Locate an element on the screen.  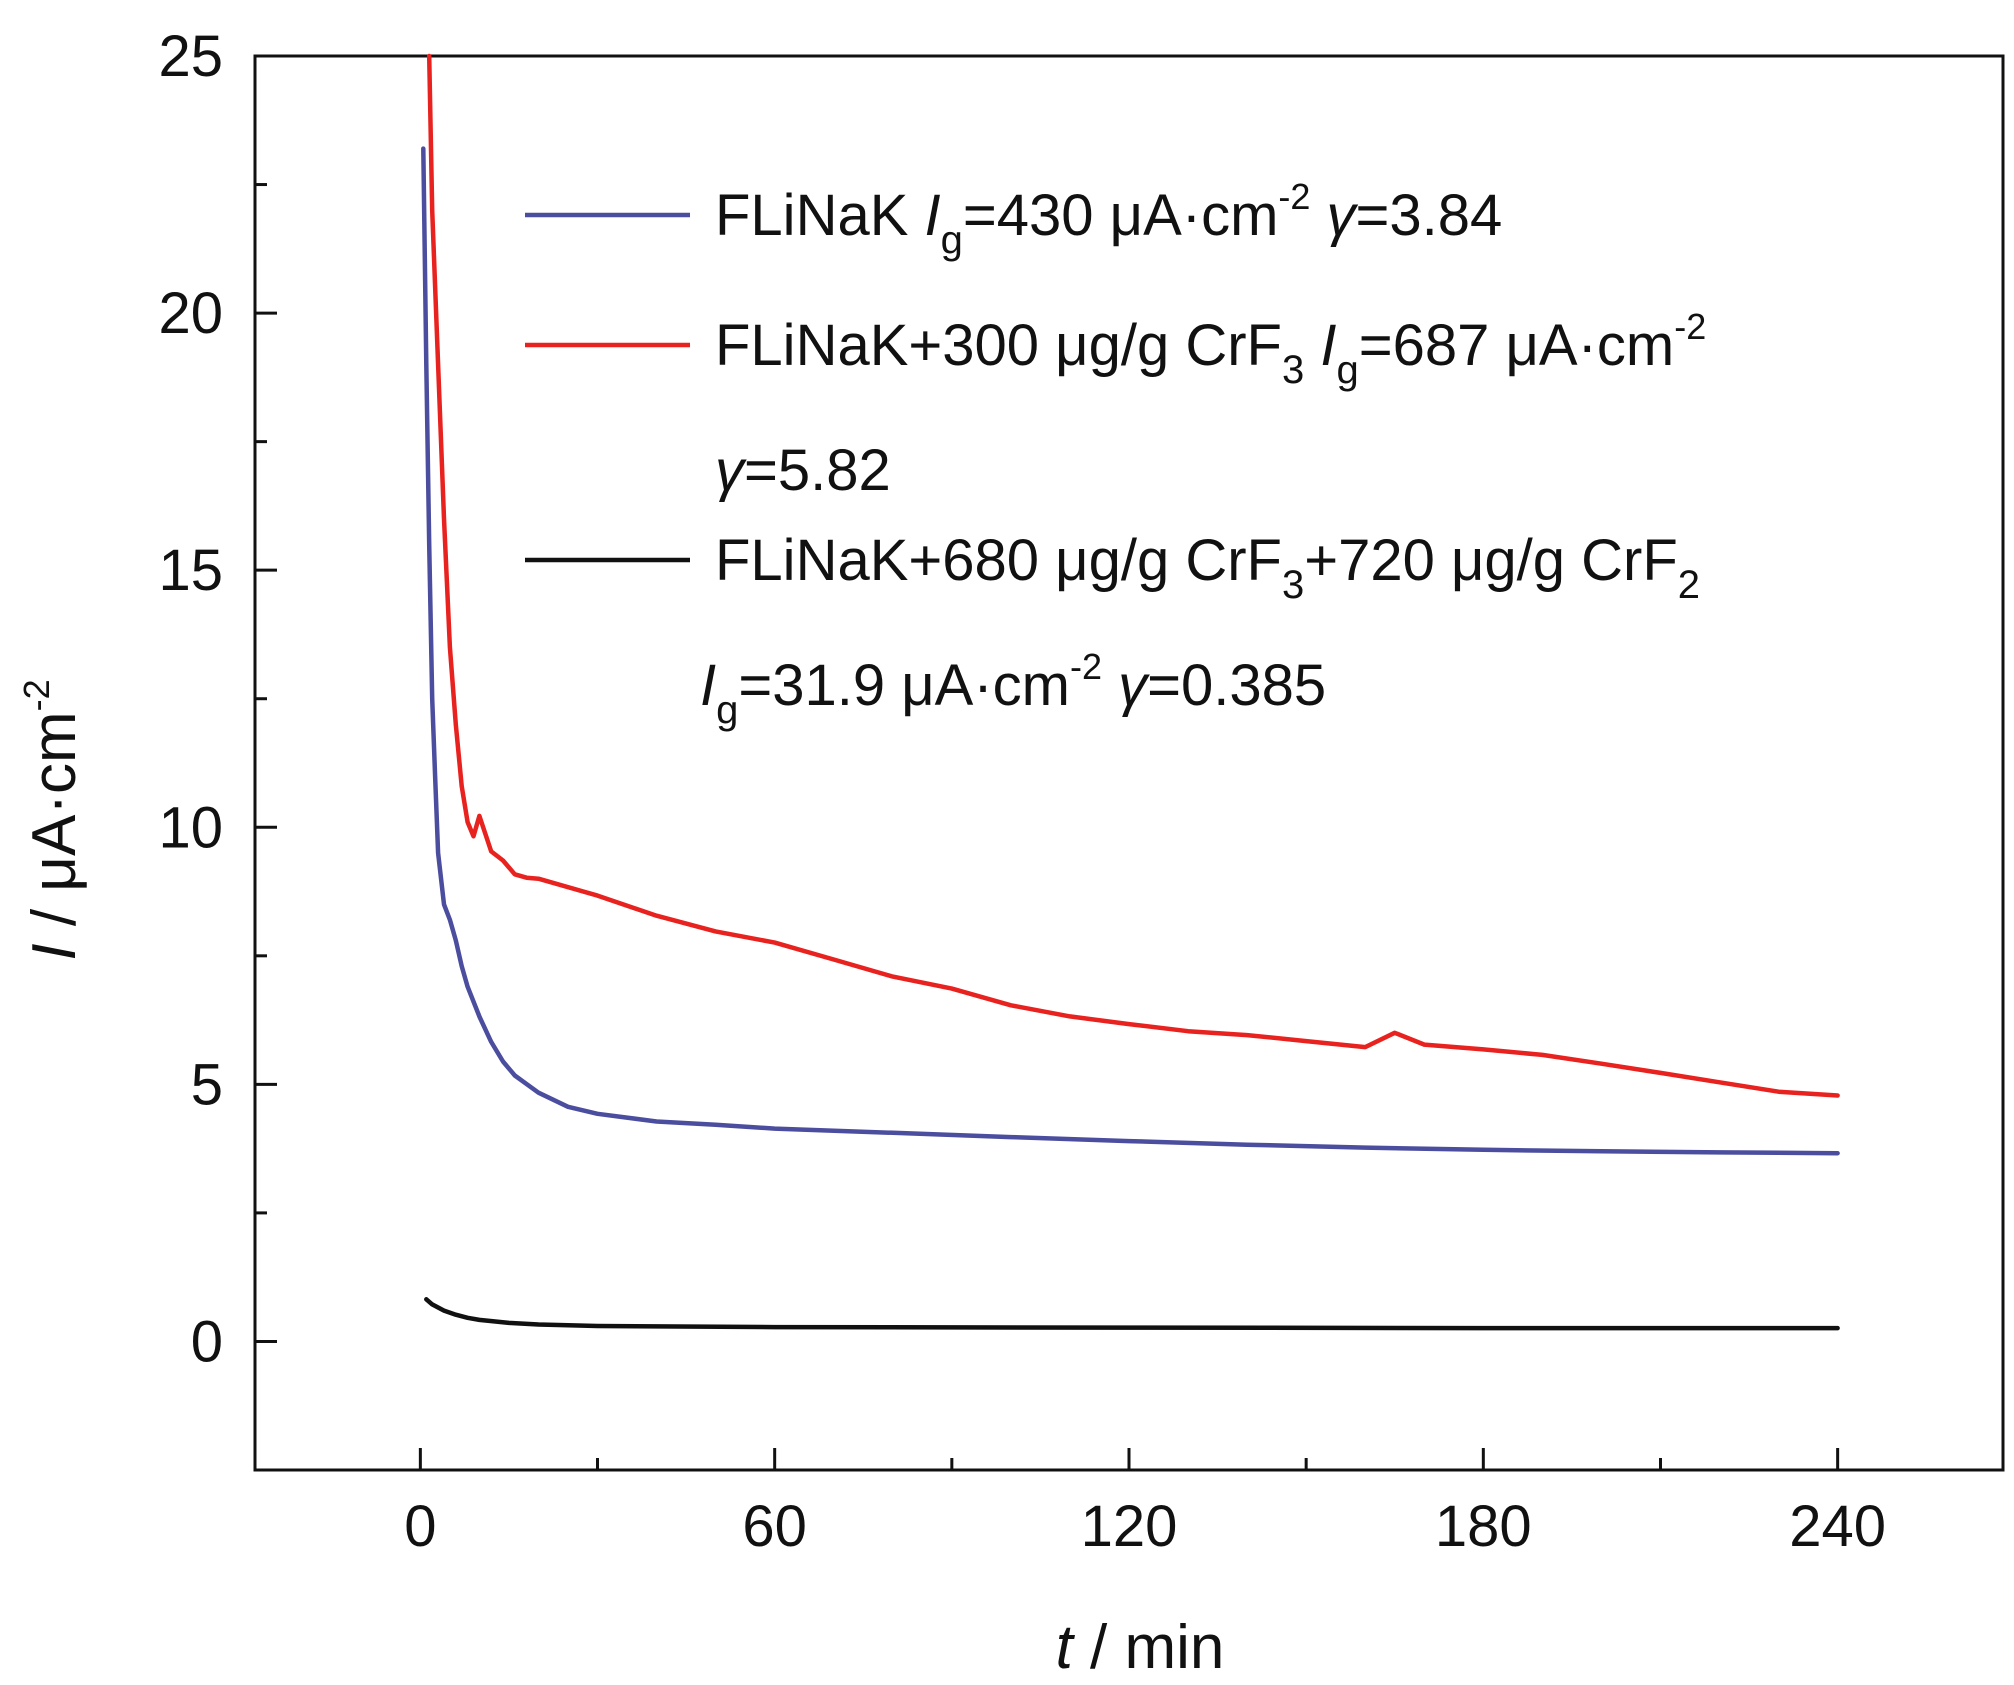
x-tick-label: 120 is located at coordinates (1129, 1526).